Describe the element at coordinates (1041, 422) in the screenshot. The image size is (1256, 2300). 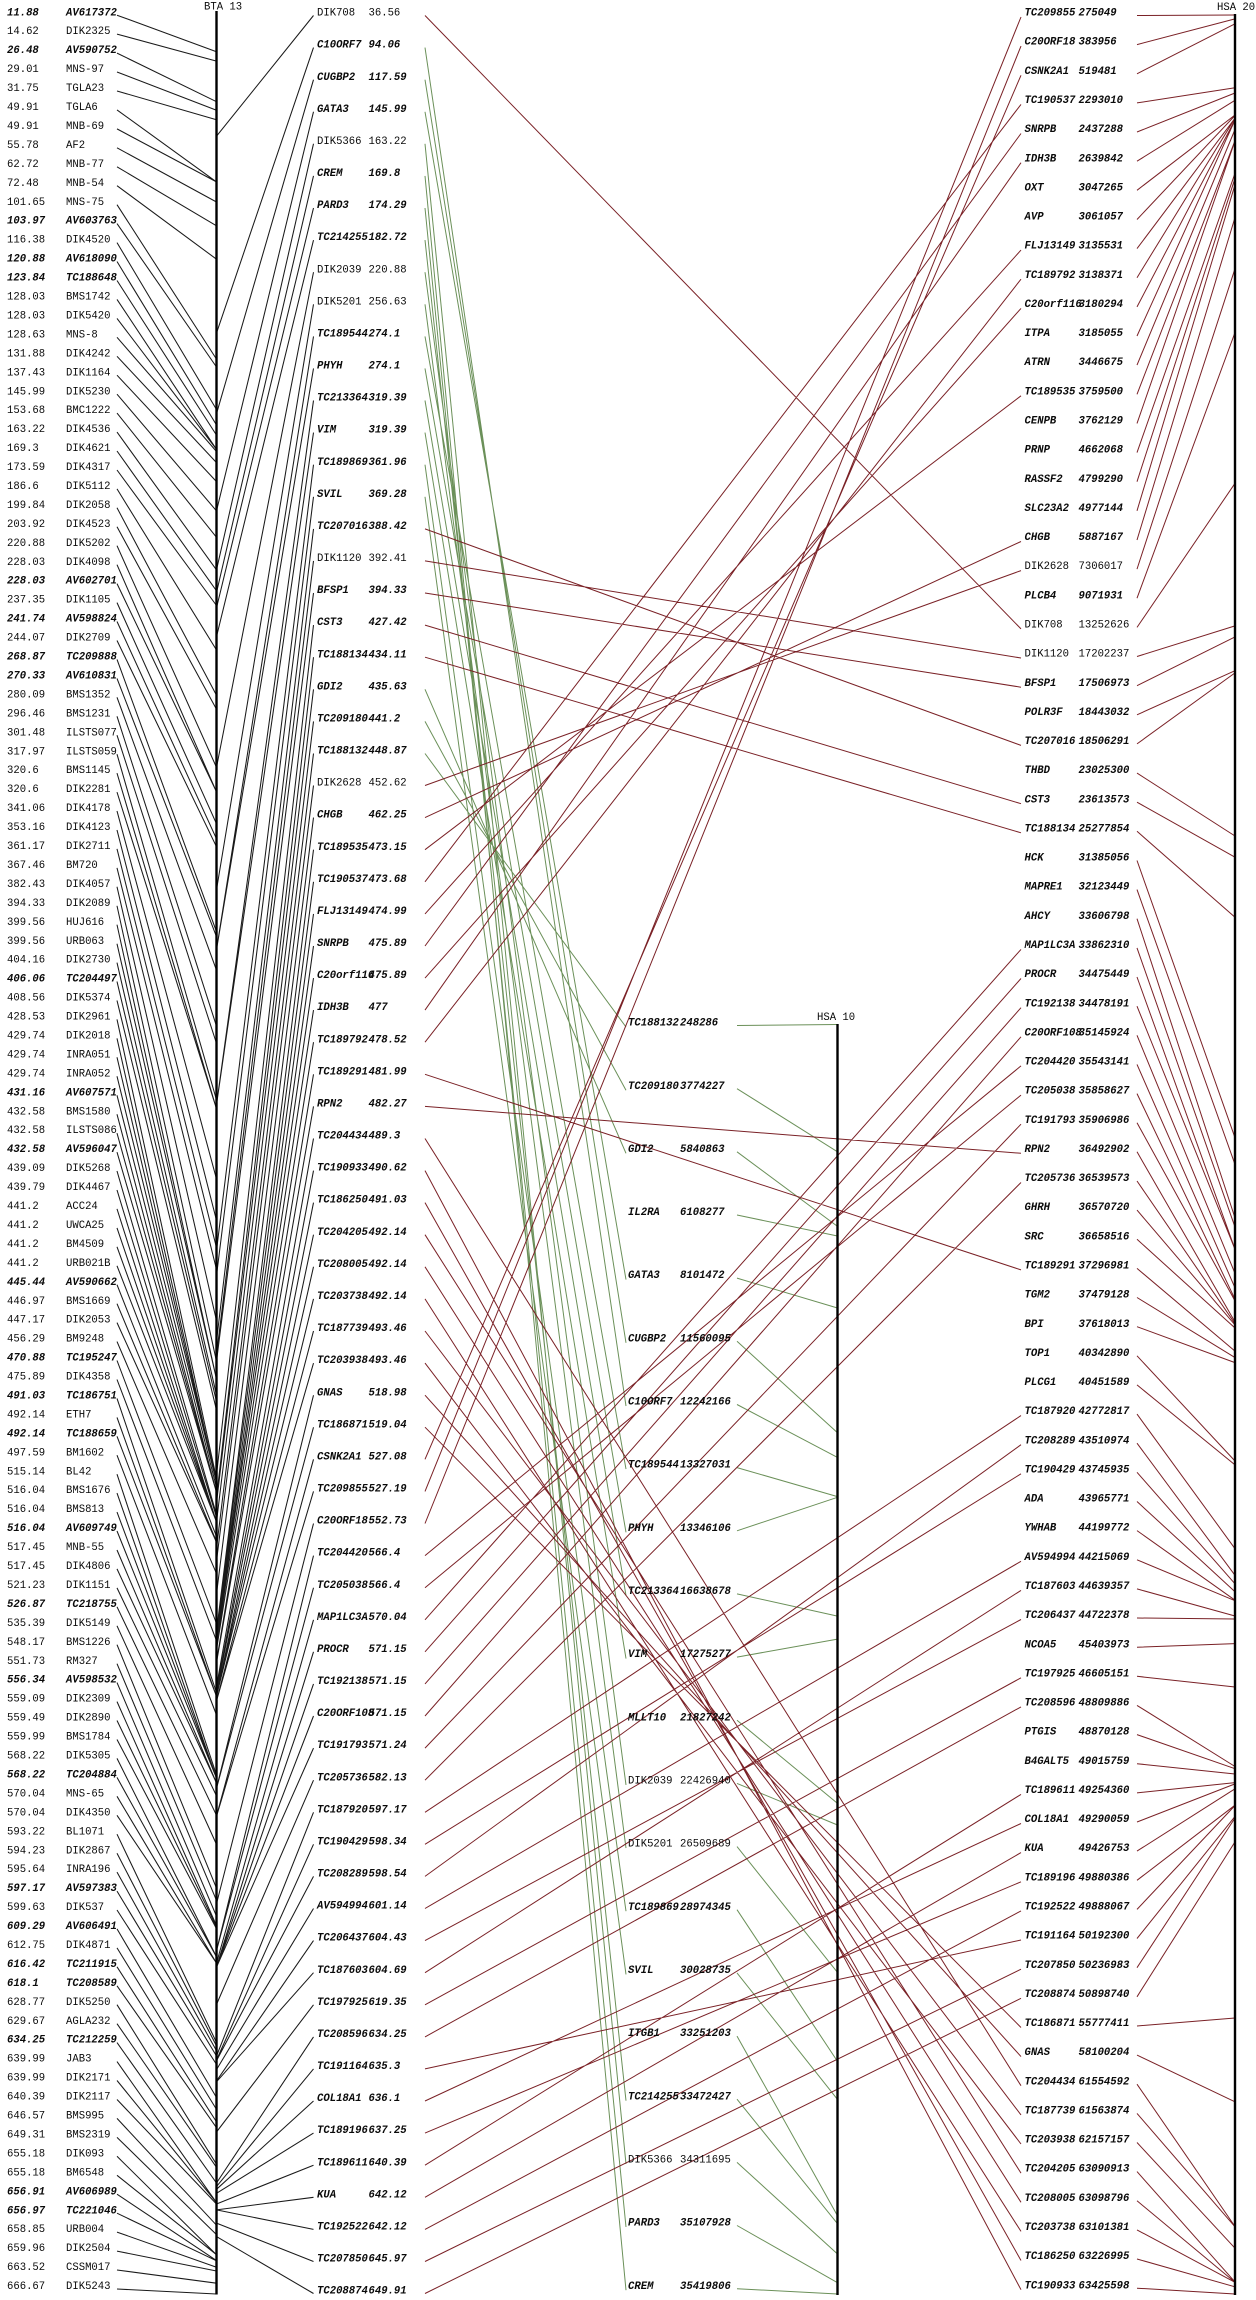
I see `svg-text: CENPB` at that location.